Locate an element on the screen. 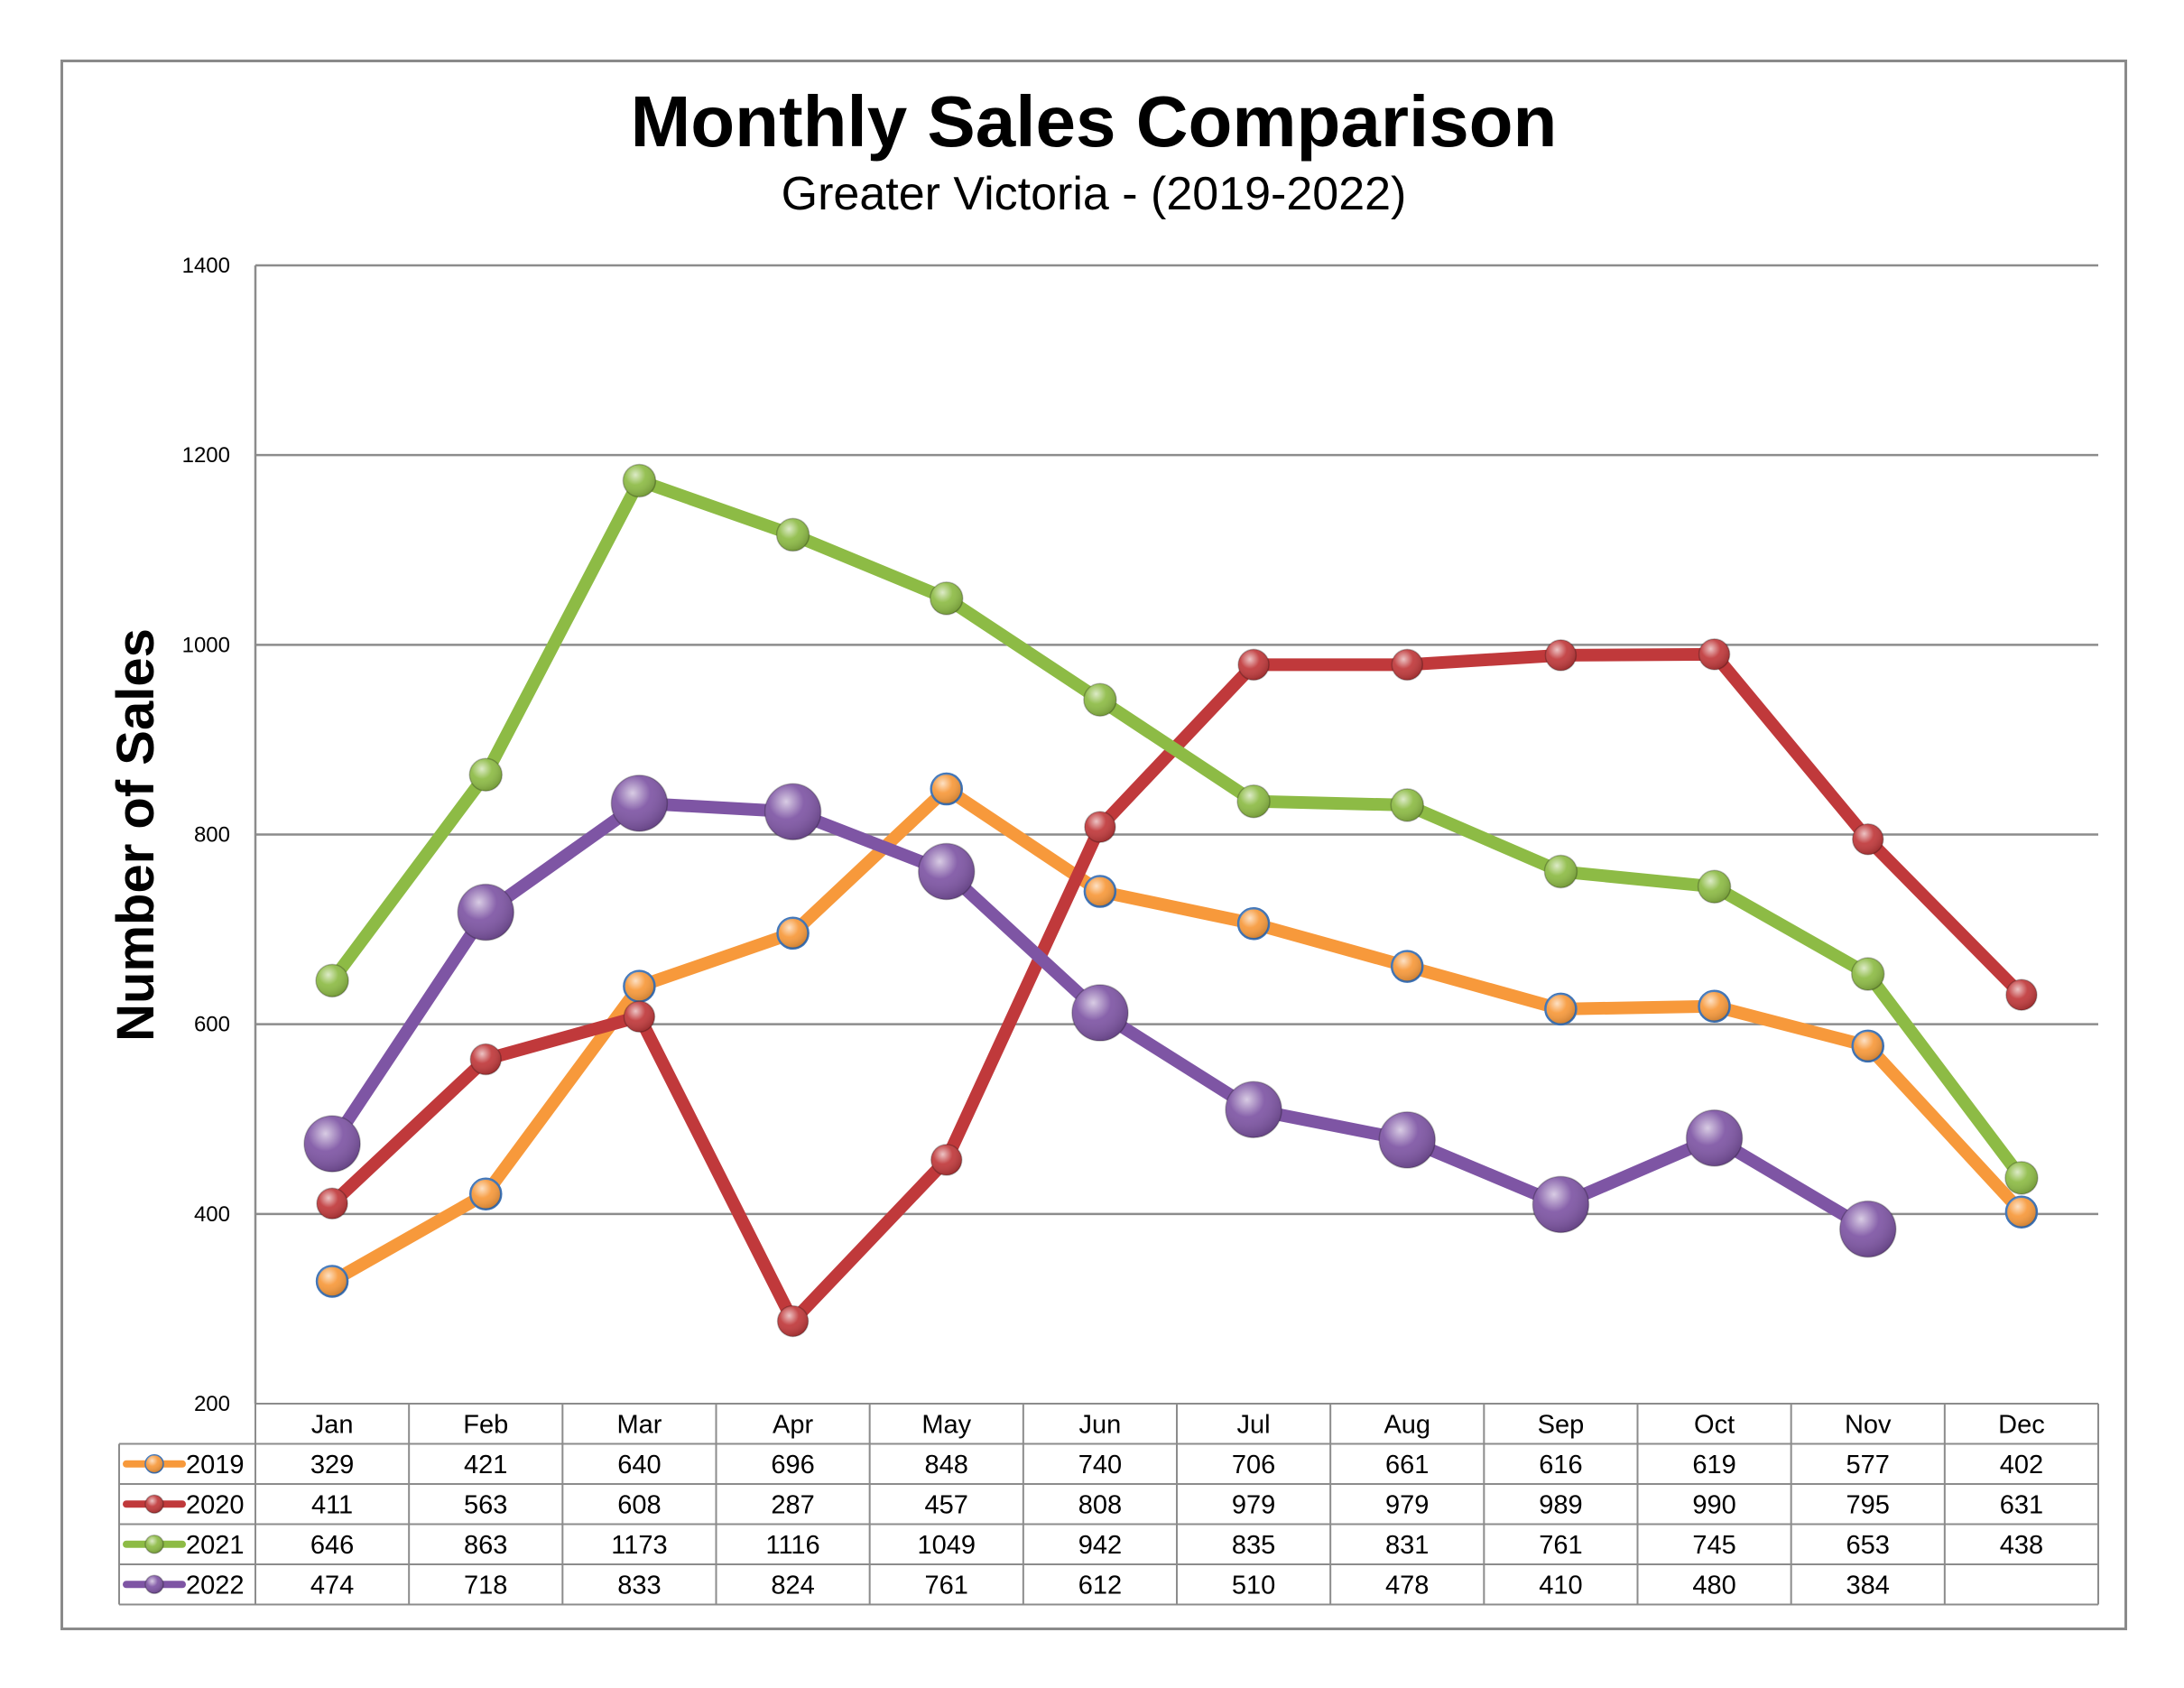 This screenshot has height=1688, width=2184. data-label: 577 is located at coordinates (1868, 1465).